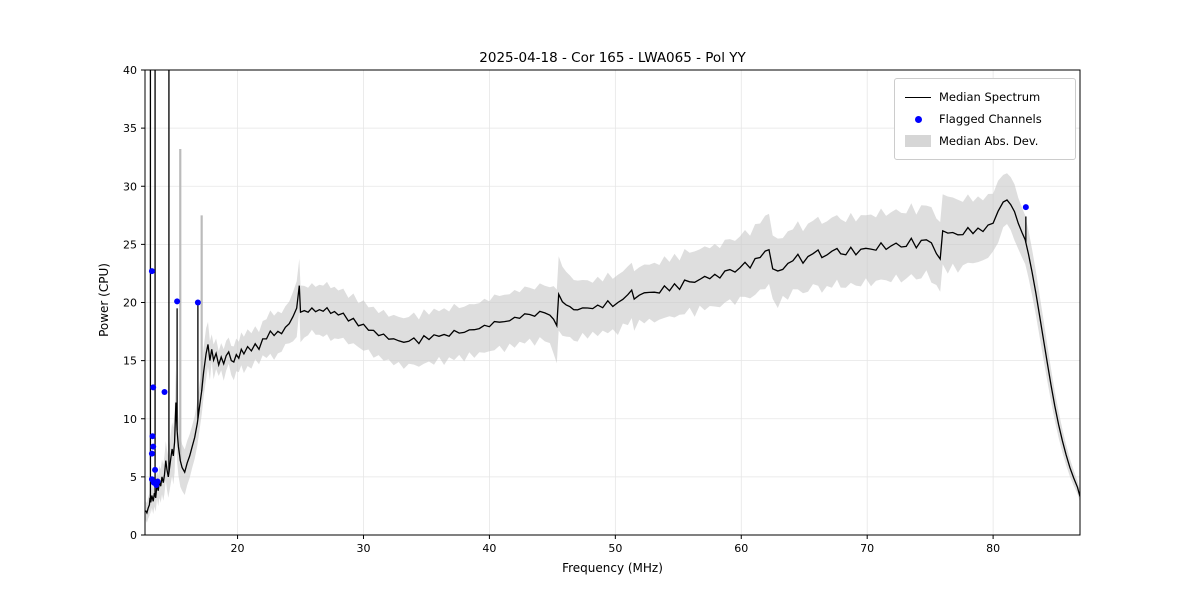 This screenshot has height=600, width=1200. Describe the element at coordinates (130, 70) in the screenshot. I see `y-tick-label: 40` at that location.